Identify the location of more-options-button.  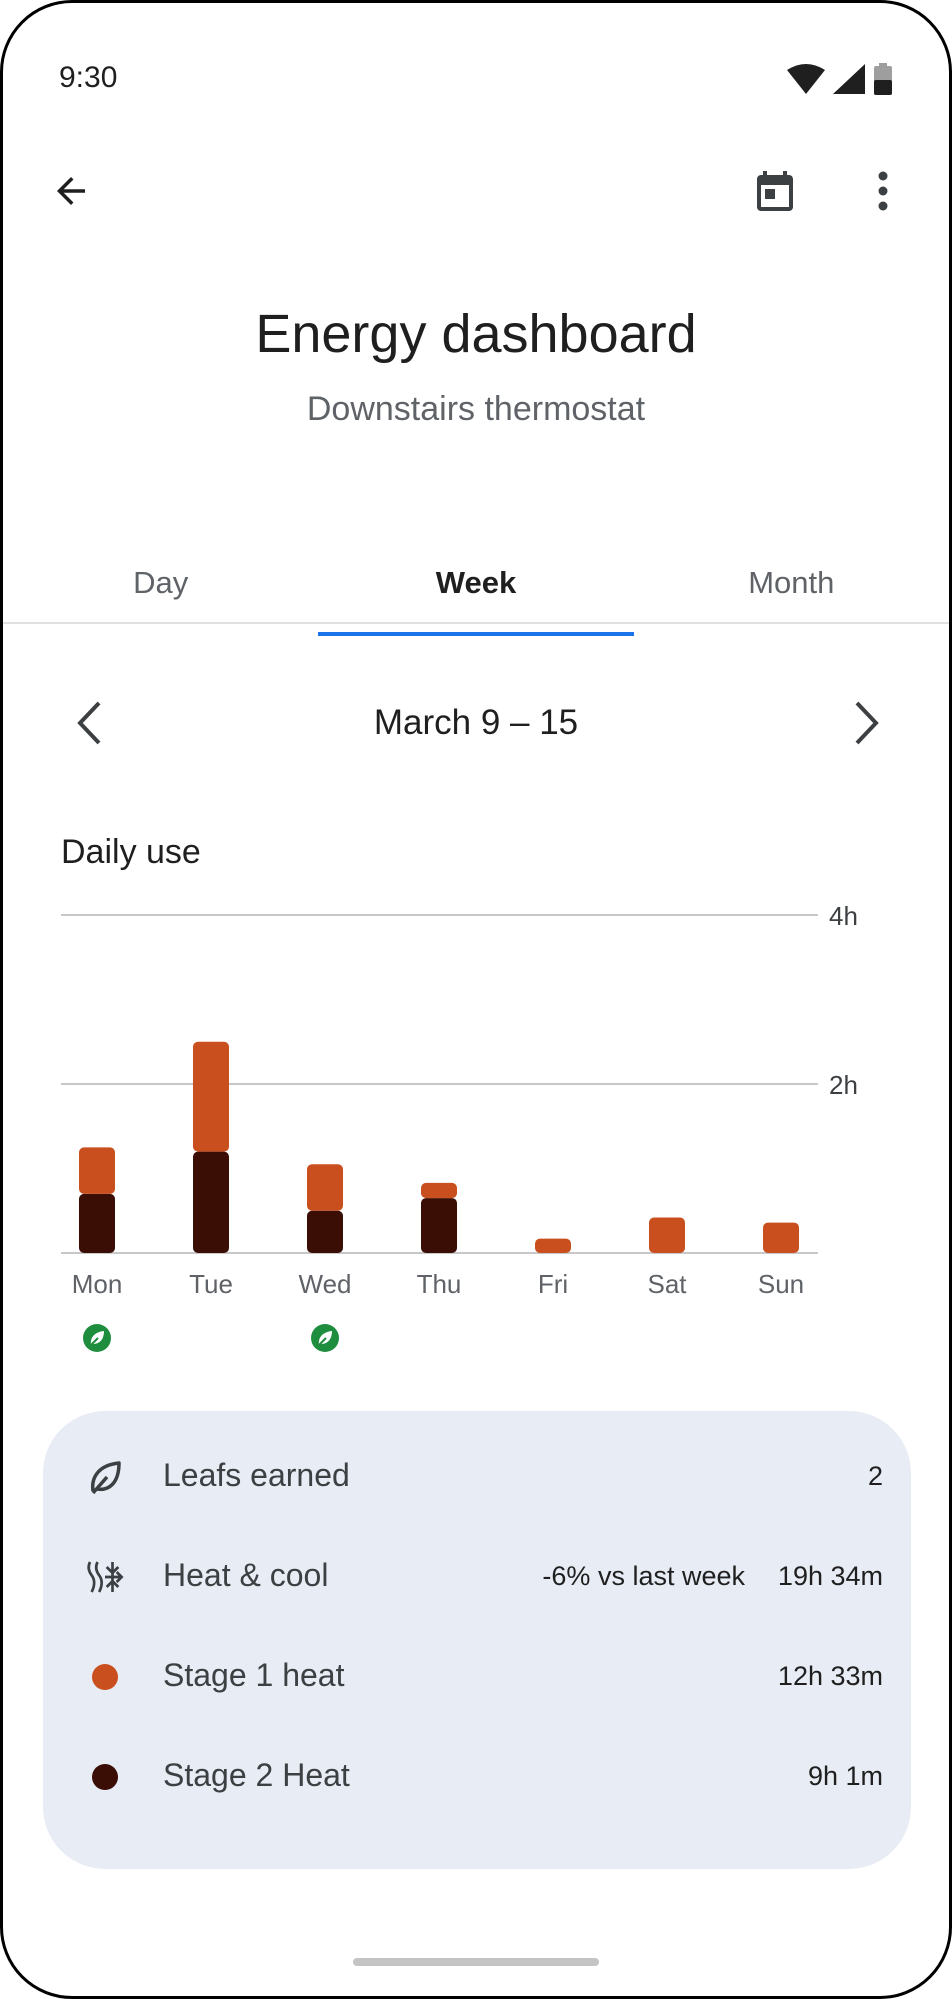
(883, 191).